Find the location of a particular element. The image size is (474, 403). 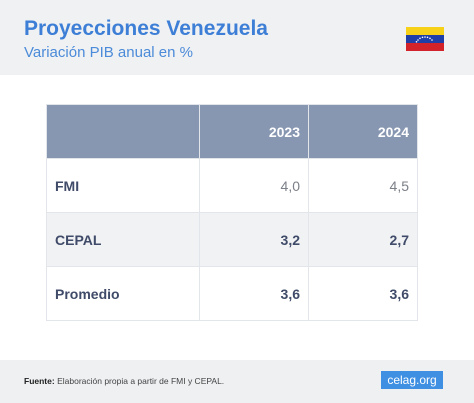

cell: 2,7 is located at coordinates (363, 239).